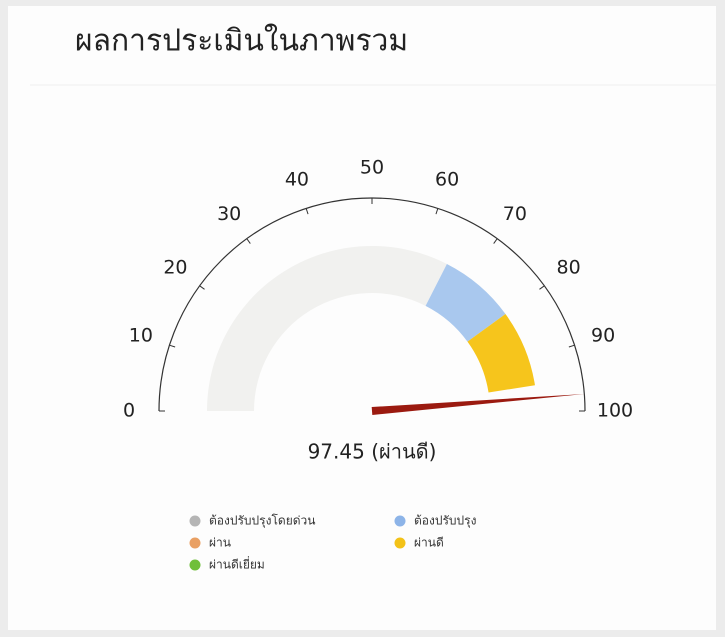 The width and height of the screenshot is (725, 637). Describe the element at coordinates (262, 521) in the screenshot. I see `legend-label: ต้องปรับปรุงโดยด่วน` at that location.